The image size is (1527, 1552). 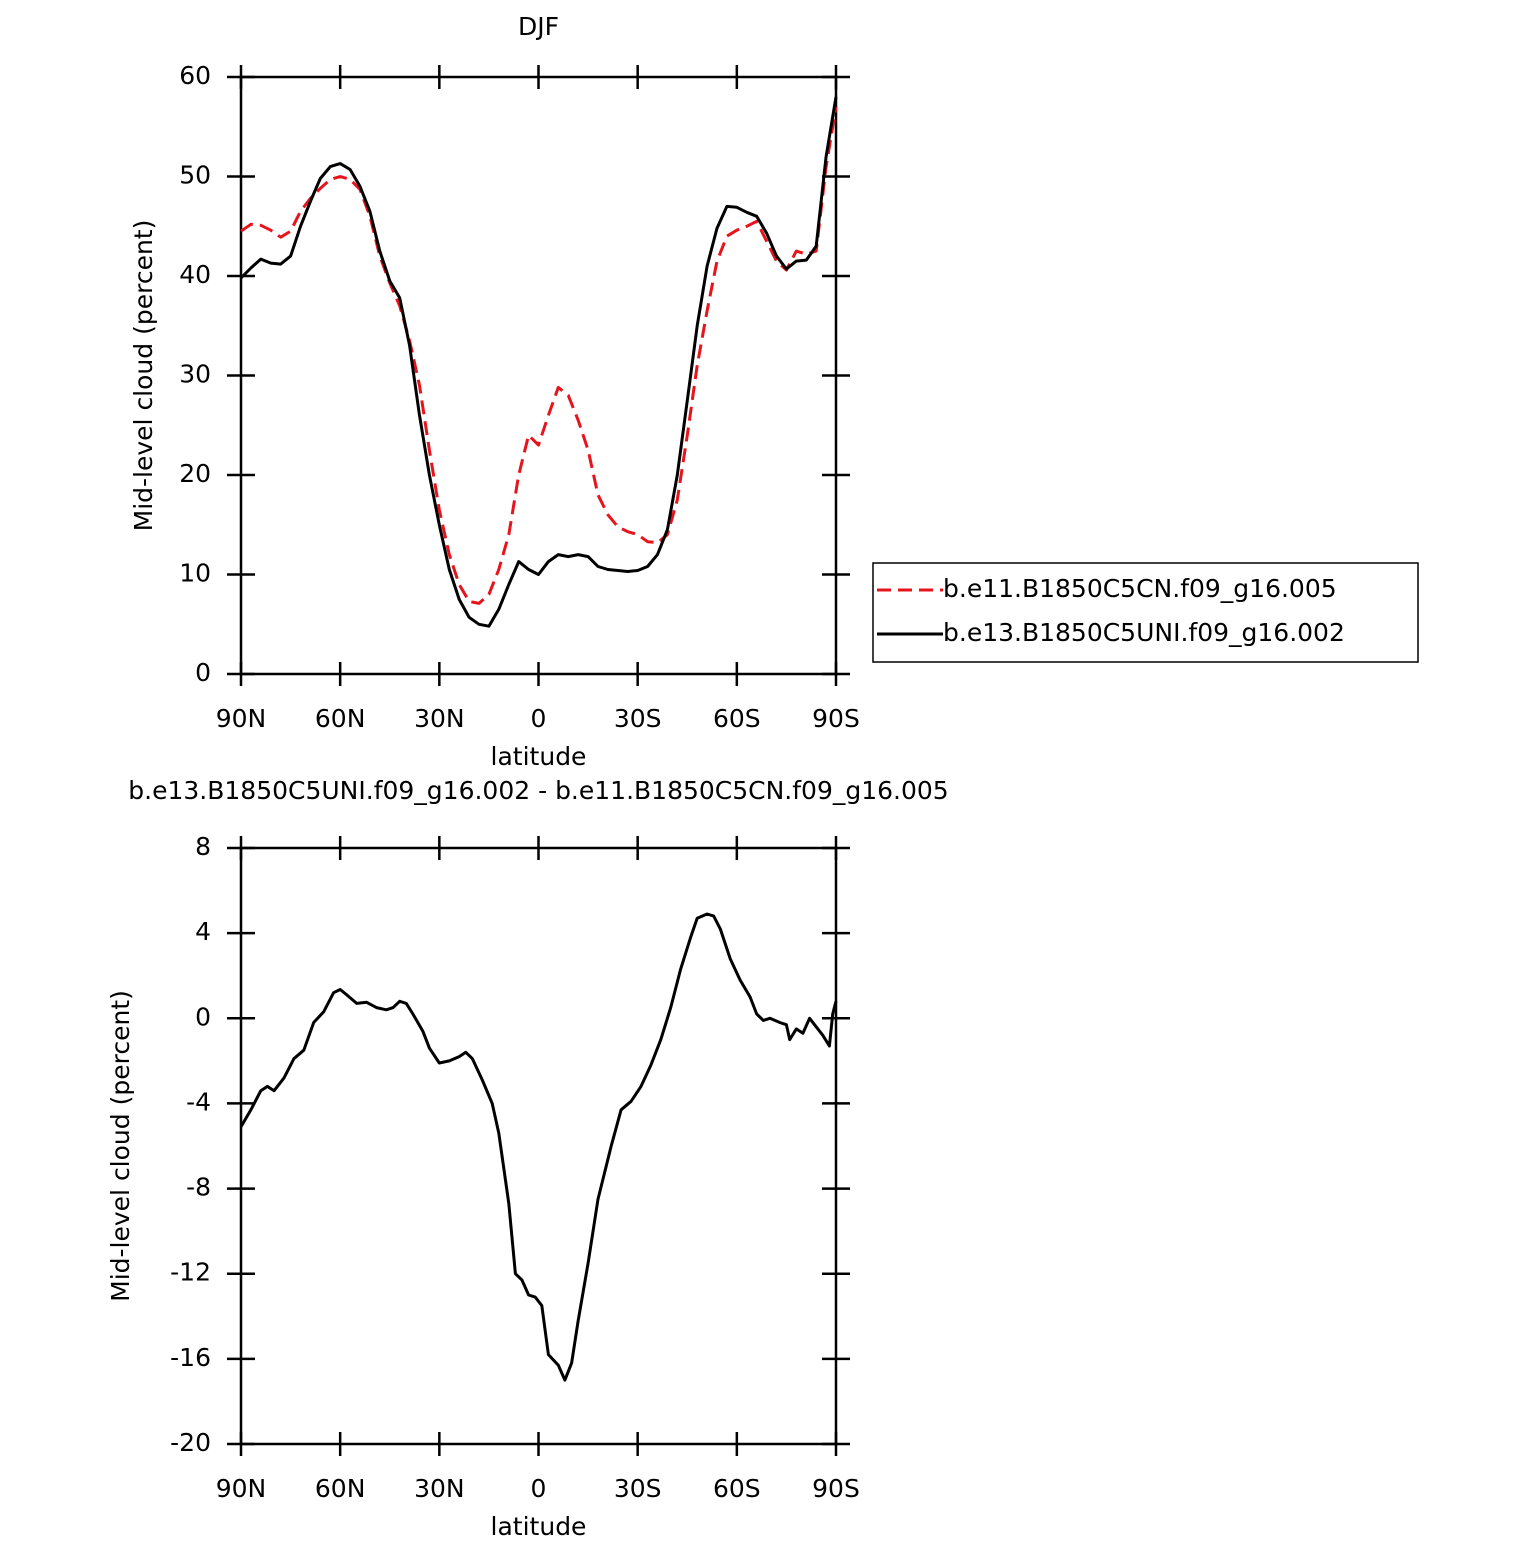 I want to click on y-tick-label: -16, so click(x=190, y=1357).